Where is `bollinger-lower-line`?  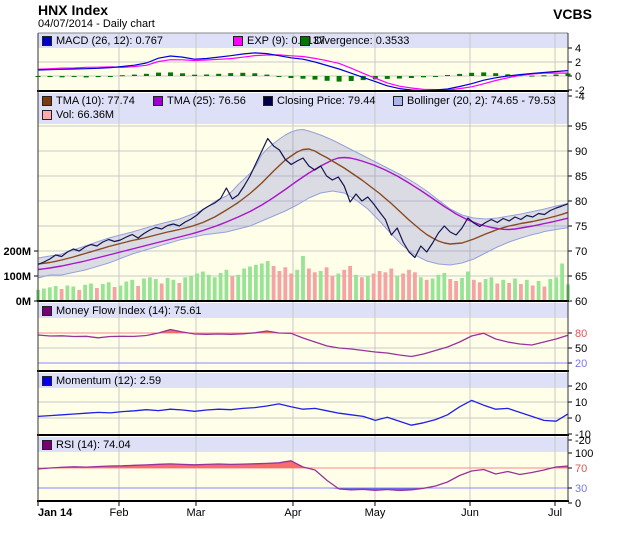 bollinger-lower-line is located at coordinates (303, 234).